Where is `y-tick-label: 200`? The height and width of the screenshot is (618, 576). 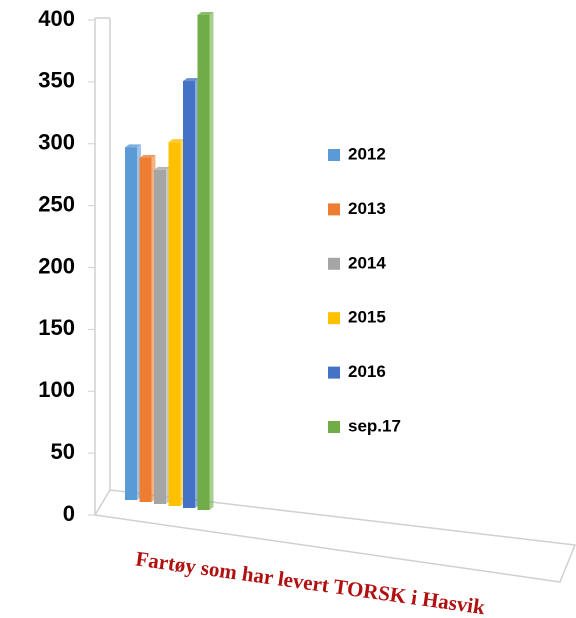 y-tick-label: 200 is located at coordinates (56, 265).